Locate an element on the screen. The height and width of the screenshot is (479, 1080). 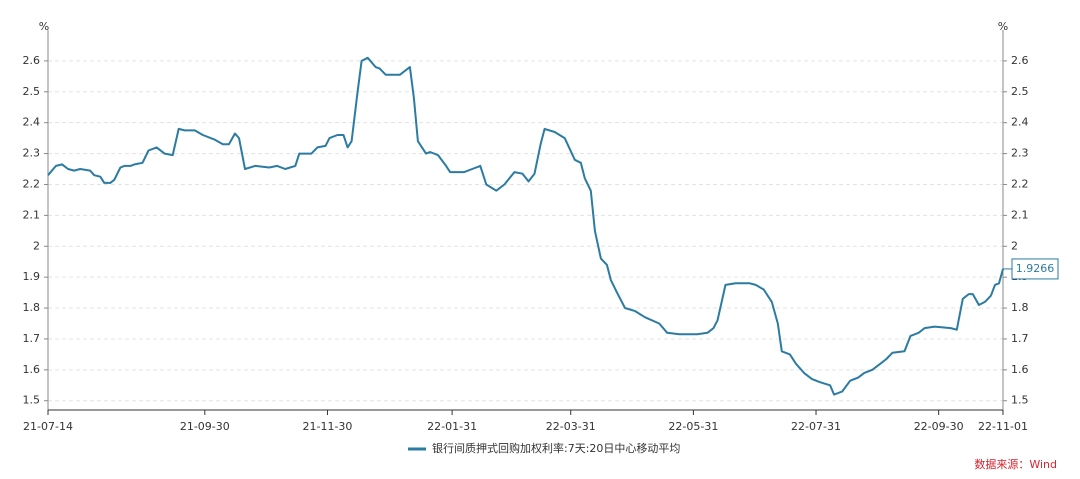
y-unit-right: % is located at coordinates (1003, 26).